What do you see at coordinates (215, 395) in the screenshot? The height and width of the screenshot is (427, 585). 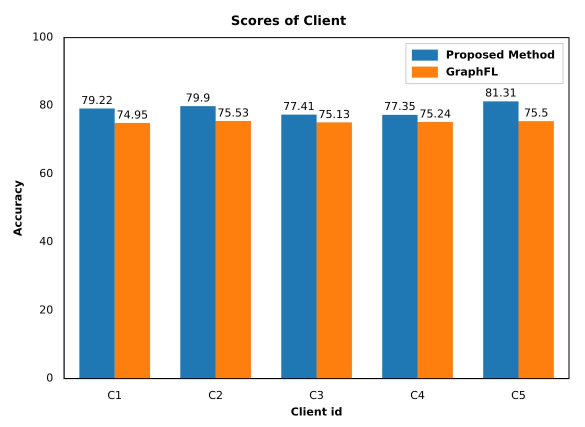 I see `x-tick-label: C2` at bounding box center [215, 395].